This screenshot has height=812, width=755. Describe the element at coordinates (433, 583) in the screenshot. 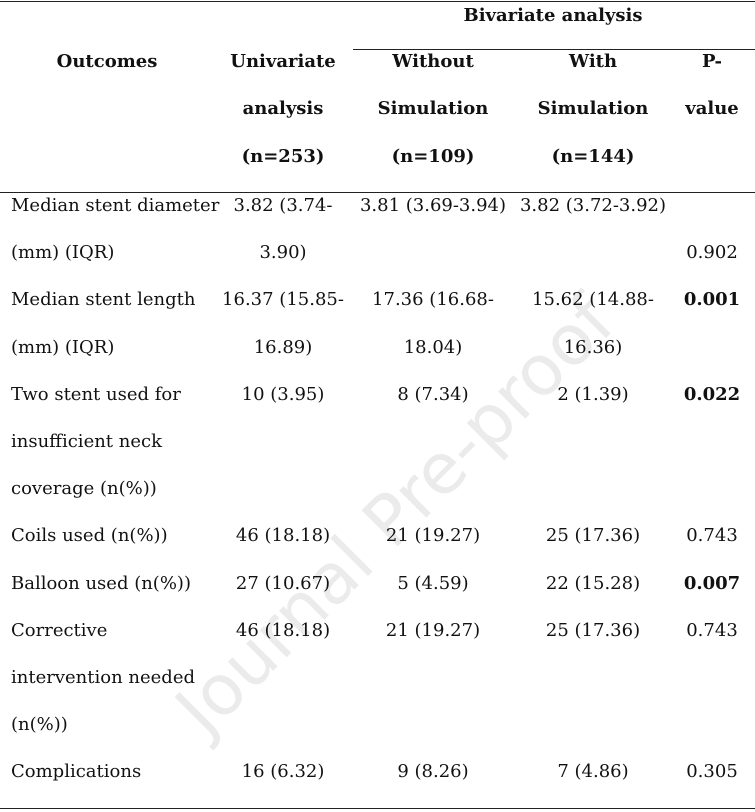

I see `without-cell: 5 (4.59)` at that location.